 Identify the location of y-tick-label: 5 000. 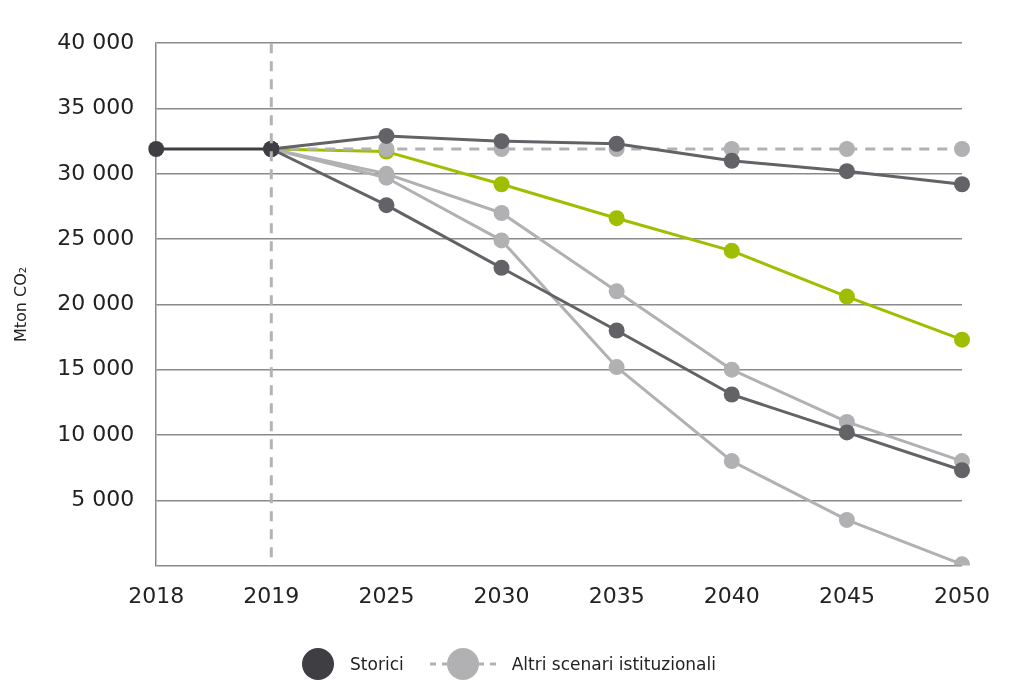
(103, 499).